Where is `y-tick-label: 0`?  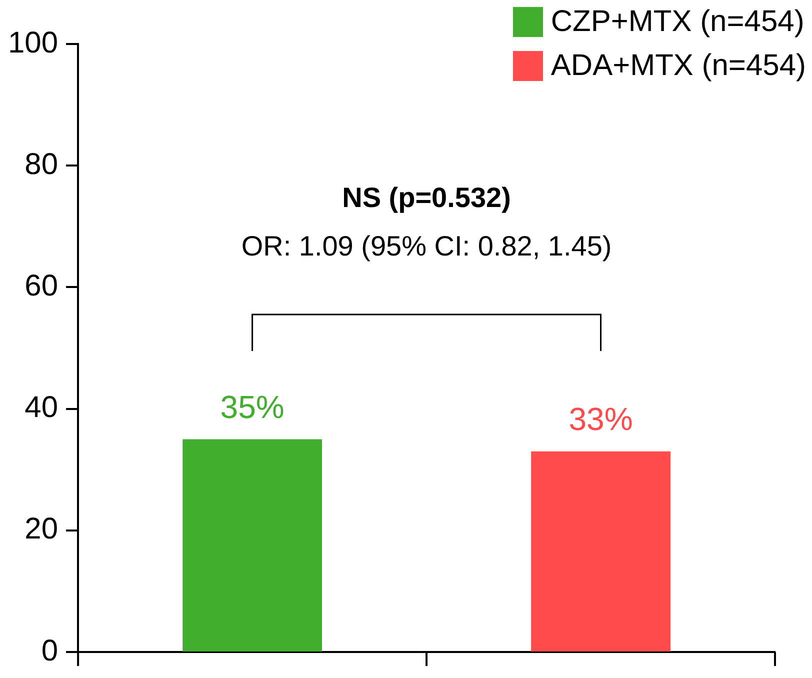 y-tick-label: 0 is located at coordinates (49, 651).